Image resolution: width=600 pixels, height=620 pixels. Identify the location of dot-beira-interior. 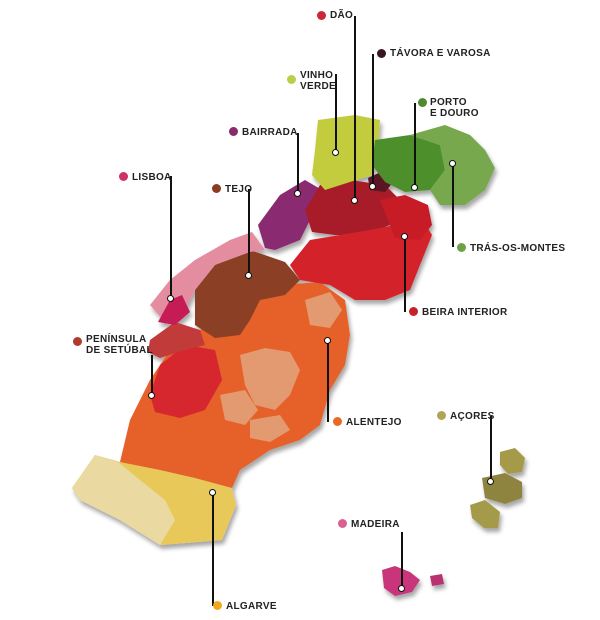
(413, 311).